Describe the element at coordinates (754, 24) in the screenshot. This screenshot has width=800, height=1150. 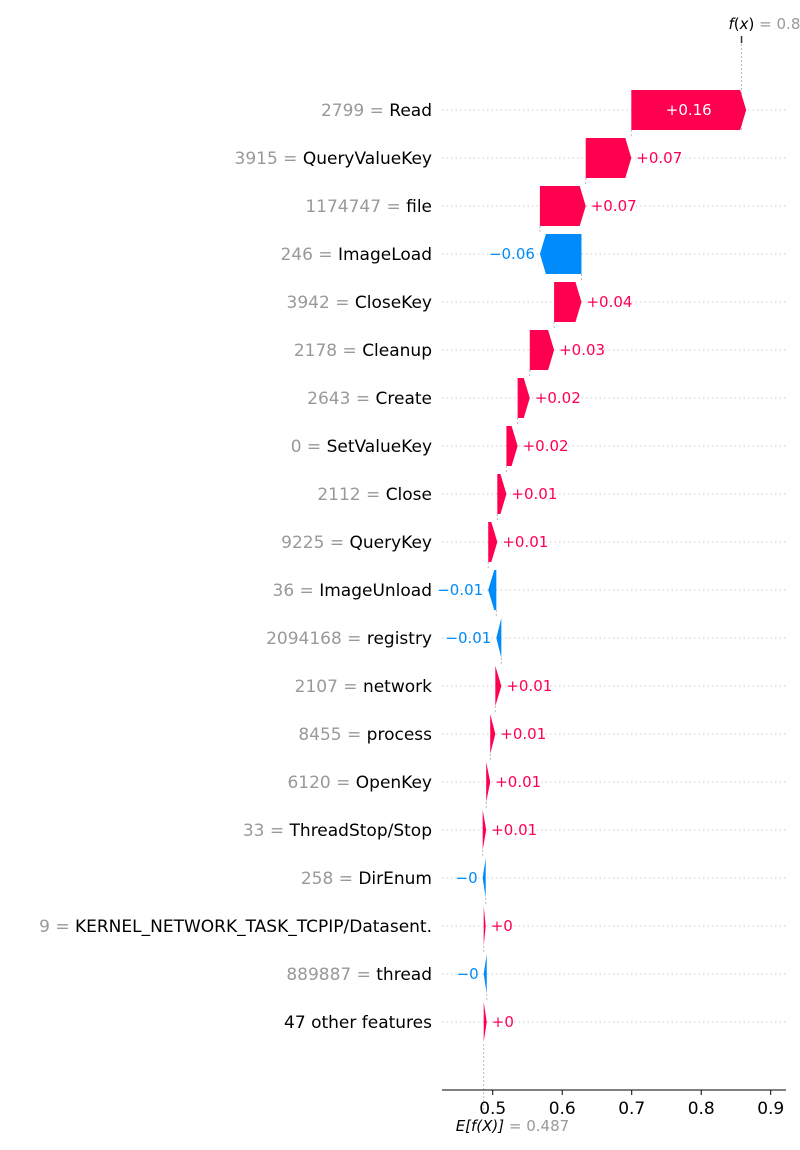
I see `fx-close: )` at that location.